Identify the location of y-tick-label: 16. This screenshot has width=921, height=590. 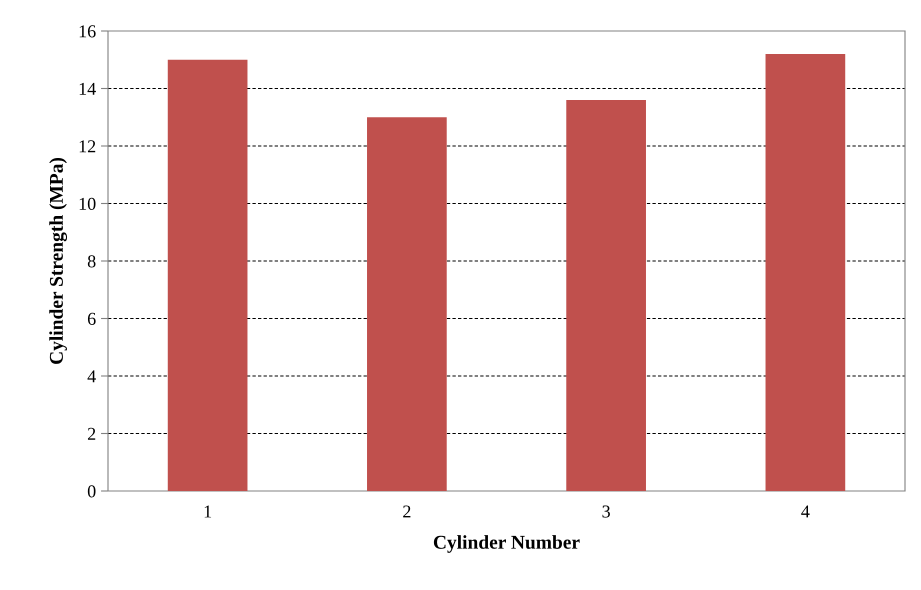
(88, 31).